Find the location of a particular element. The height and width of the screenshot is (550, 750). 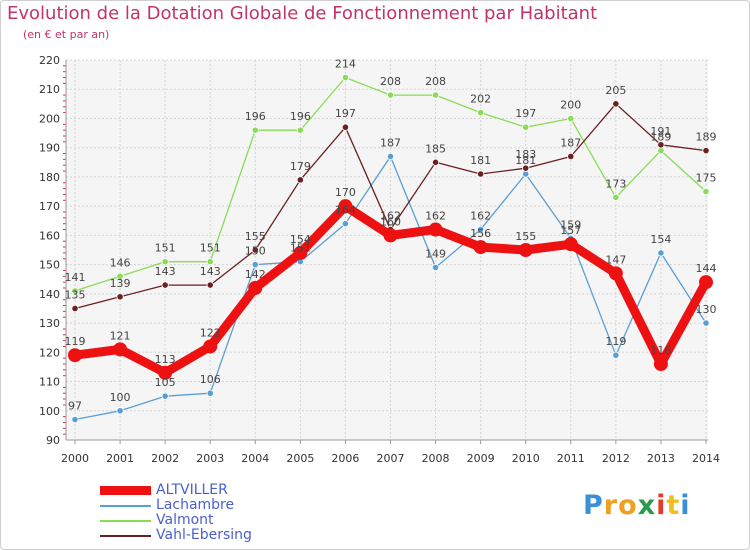

data-label-altviller: 142 is located at coordinates (255, 274).